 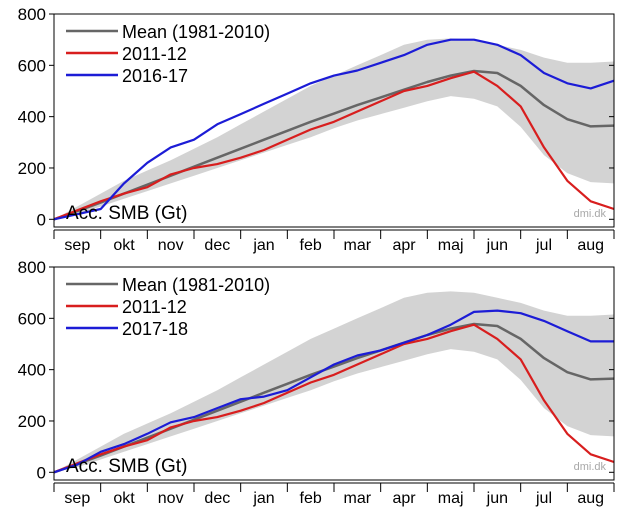 I want to click on legend-label-3: 2016-17, so click(x=155, y=76).